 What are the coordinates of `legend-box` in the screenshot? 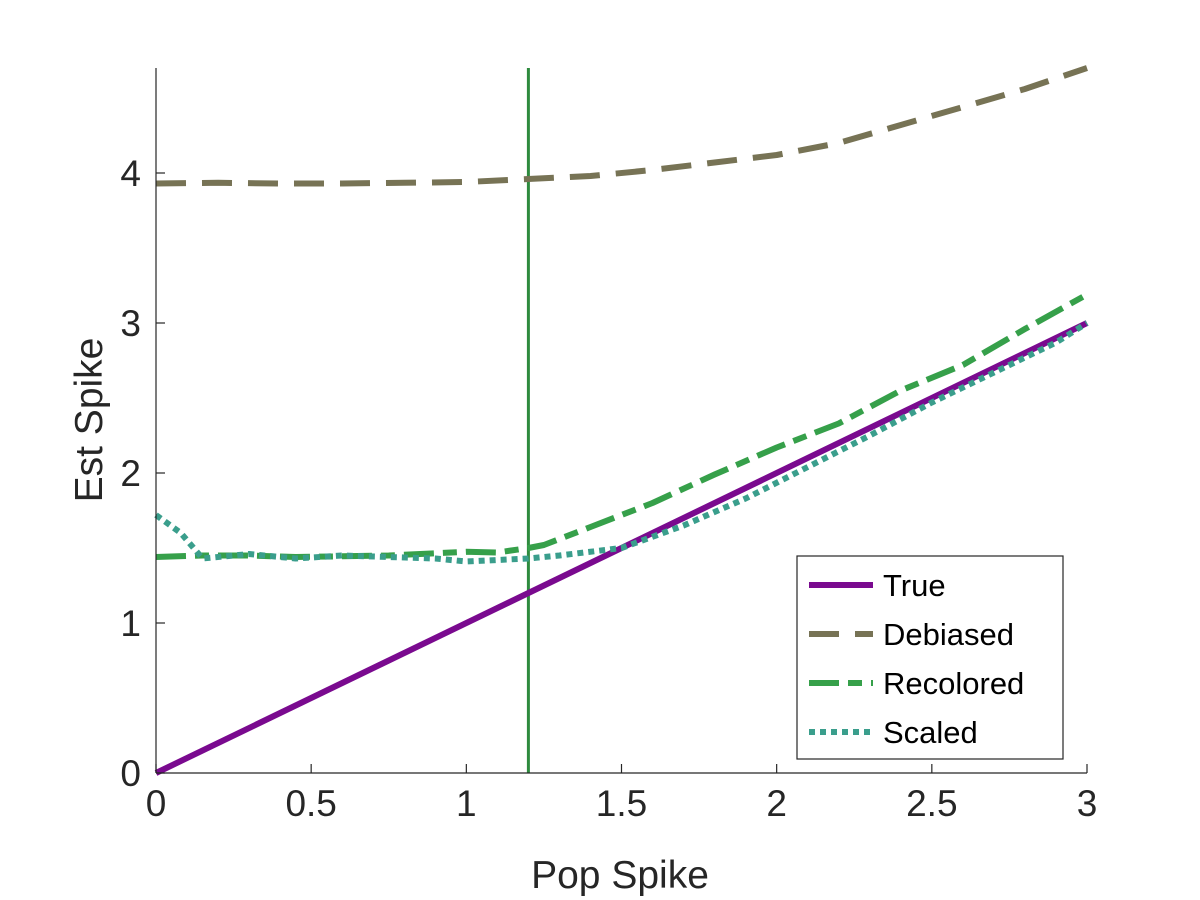 It's located at (930, 657).